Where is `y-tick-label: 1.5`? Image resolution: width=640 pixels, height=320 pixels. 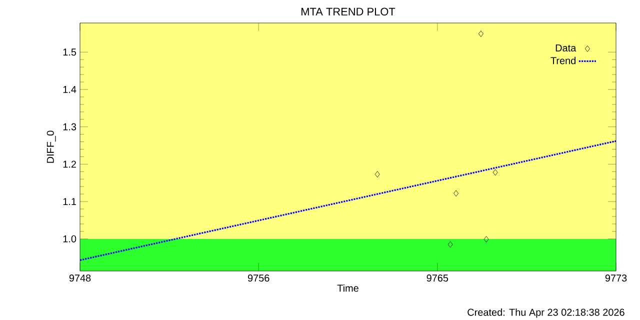 y-tick-label: 1.5 is located at coordinates (69, 52).